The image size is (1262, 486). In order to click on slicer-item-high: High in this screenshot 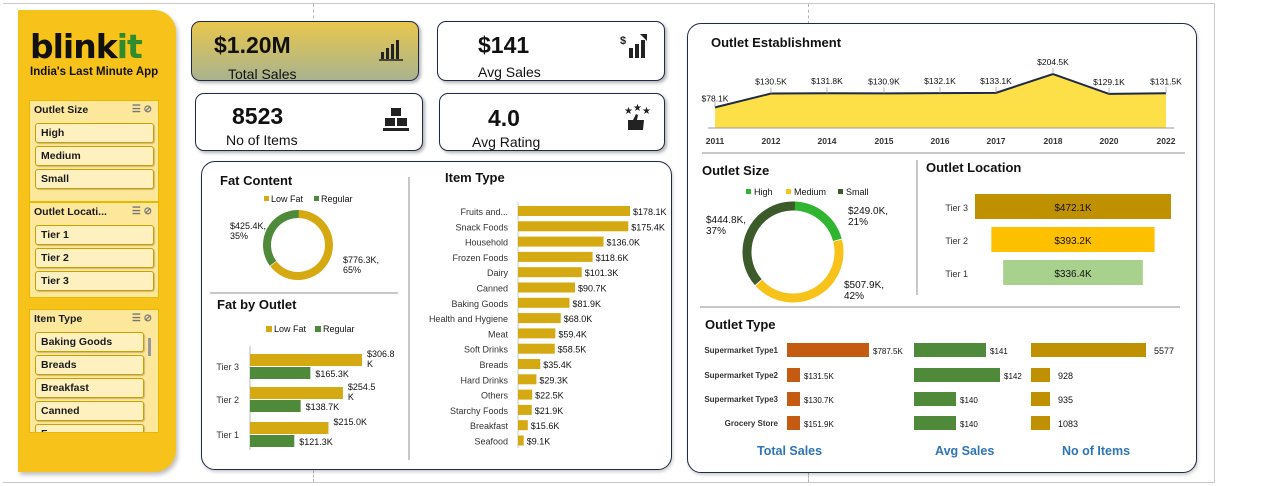, I will do `click(94, 133)`.